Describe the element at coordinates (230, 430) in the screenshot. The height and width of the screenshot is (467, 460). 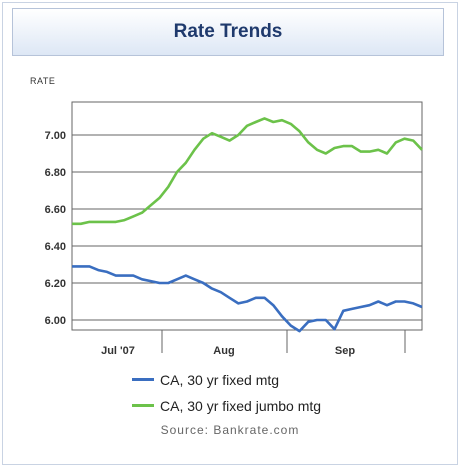
I see `source-credit: Source: Bankrate.com` at that location.